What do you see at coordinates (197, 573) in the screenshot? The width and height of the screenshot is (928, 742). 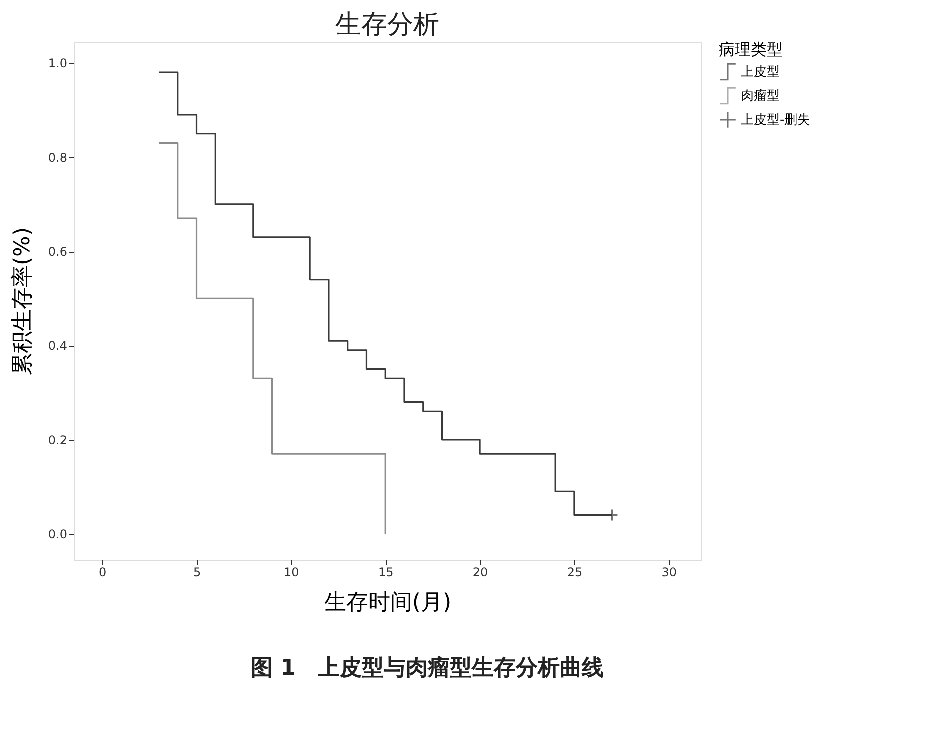 I see `x-tick-label: 5` at bounding box center [197, 573].